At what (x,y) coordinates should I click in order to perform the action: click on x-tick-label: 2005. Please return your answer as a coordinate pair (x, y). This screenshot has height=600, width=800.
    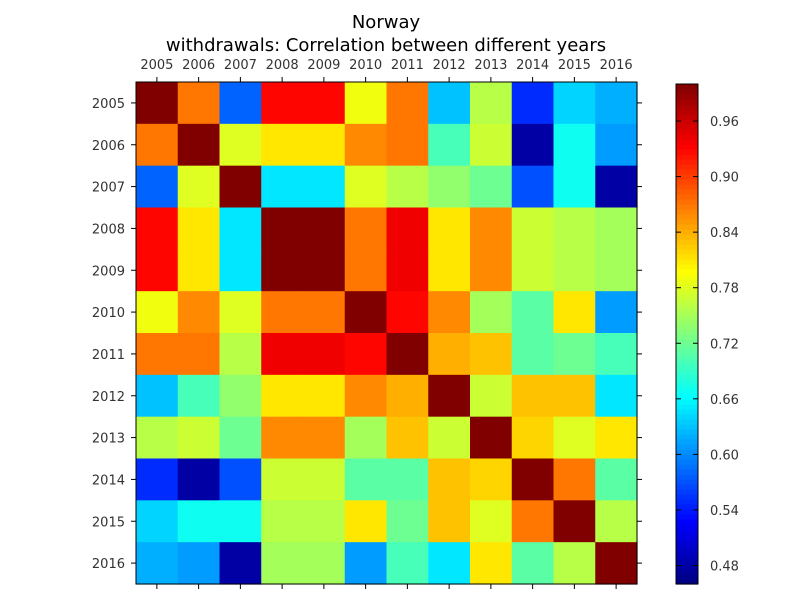
    Looking at the image, I should click on (156, 65).